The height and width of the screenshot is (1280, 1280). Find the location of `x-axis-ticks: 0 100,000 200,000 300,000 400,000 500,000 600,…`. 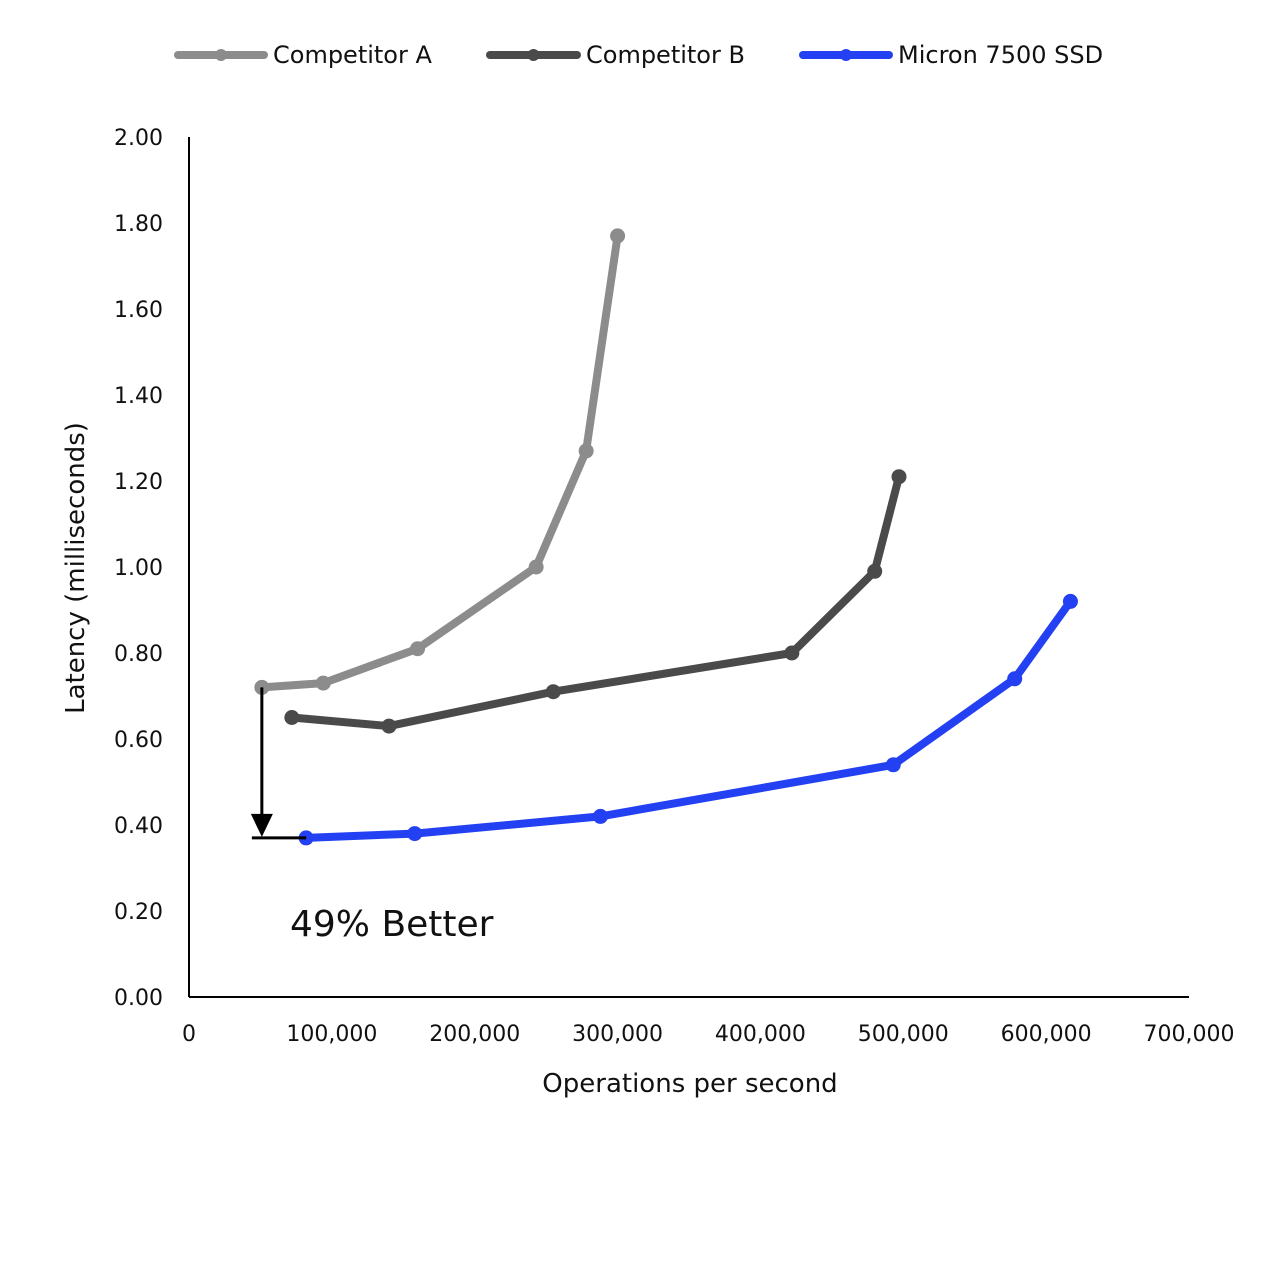

x-axis-ticks: 0 100,000 200,000 300,000 400,000 500,000 600,… is located at coordinates (708, 1034).